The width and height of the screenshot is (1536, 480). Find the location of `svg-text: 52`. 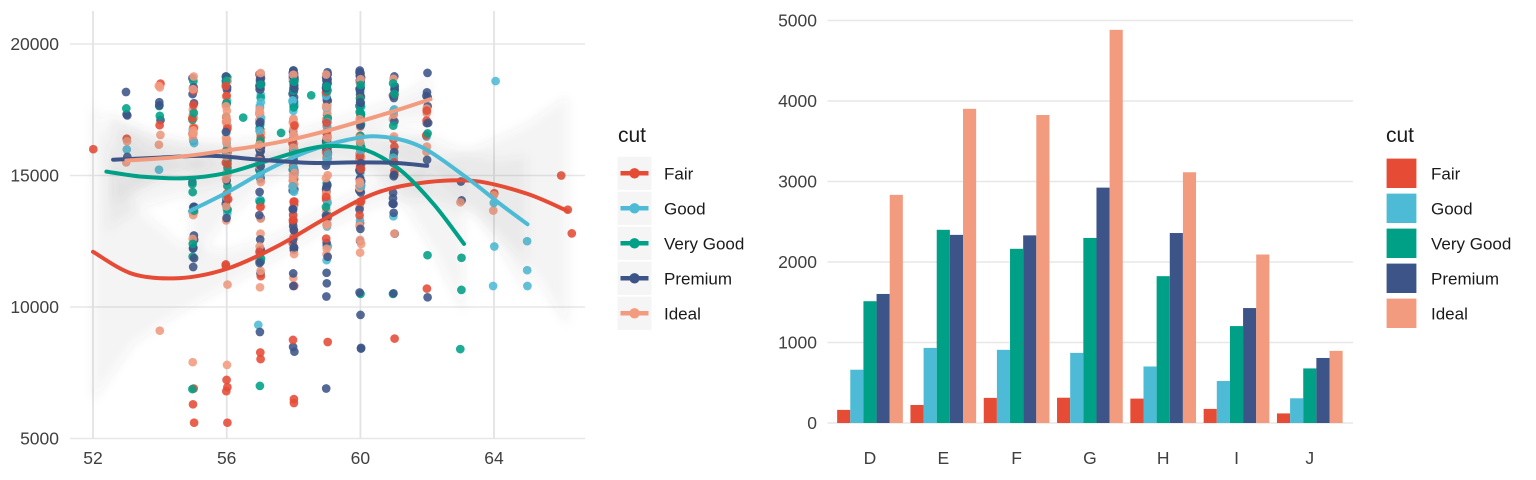

svg-text: 52 is located at coordinates (92, 458).